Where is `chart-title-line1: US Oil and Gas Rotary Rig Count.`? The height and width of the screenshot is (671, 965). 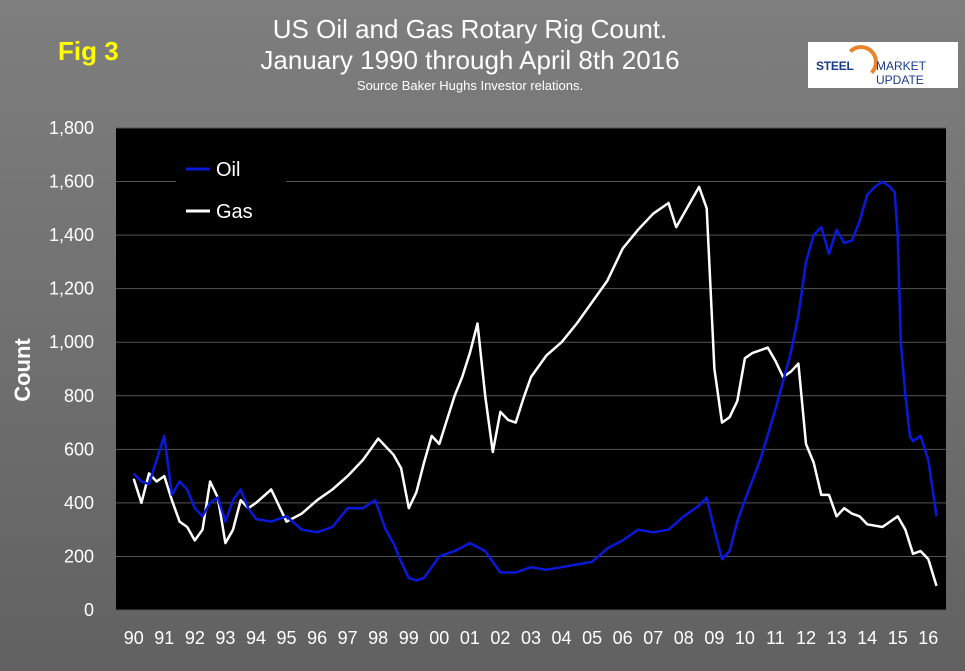
chart-title-line1: US Oil and Gas Rotary Rig Count. is located at coordinates (470, 29).